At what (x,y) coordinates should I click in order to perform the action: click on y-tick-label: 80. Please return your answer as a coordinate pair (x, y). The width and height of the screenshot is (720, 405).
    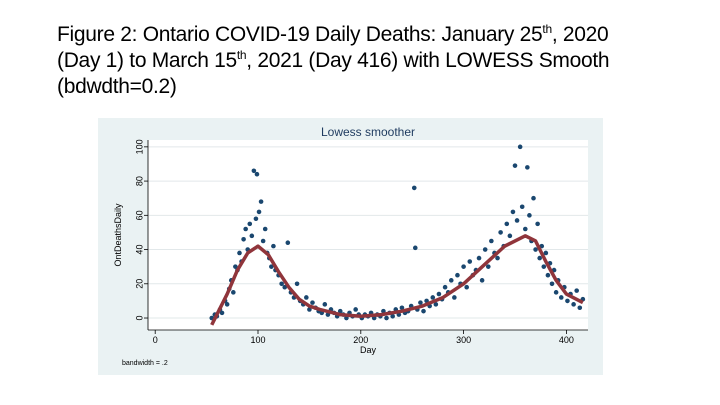
    Looking at the image, I should click on (139, 181).